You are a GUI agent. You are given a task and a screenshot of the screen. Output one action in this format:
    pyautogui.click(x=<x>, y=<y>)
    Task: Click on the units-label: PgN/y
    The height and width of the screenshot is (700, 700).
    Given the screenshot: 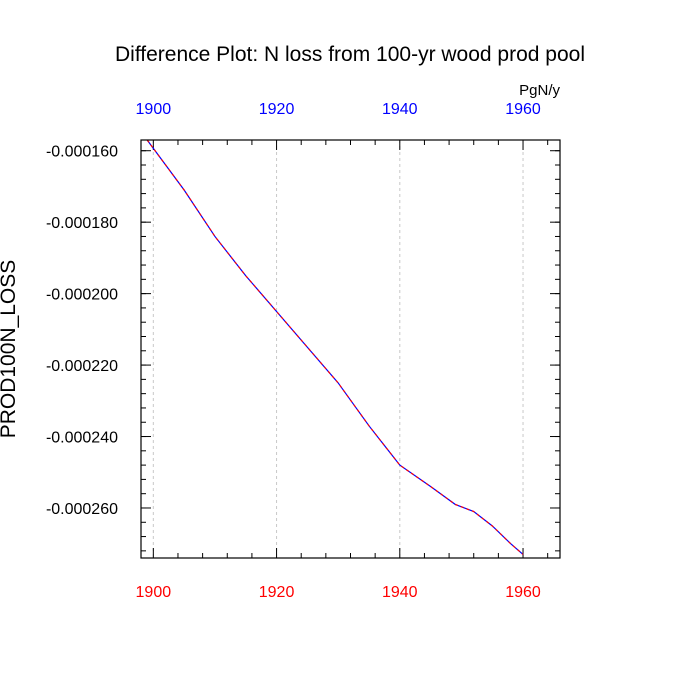 What is the action you would take?
    pyautogui.click(x=539, y=90)
    